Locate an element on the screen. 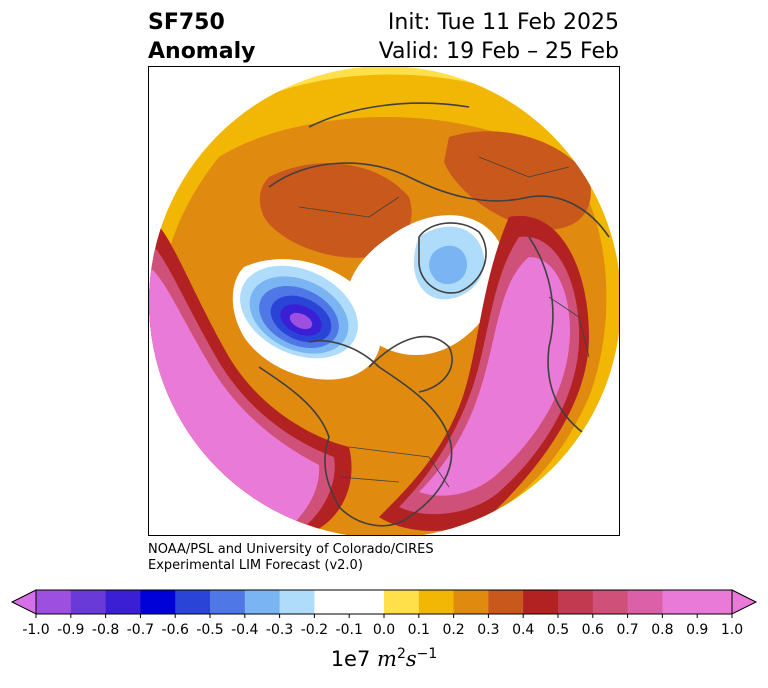  variable-name: SF750 is located at coordinates (186, 22).